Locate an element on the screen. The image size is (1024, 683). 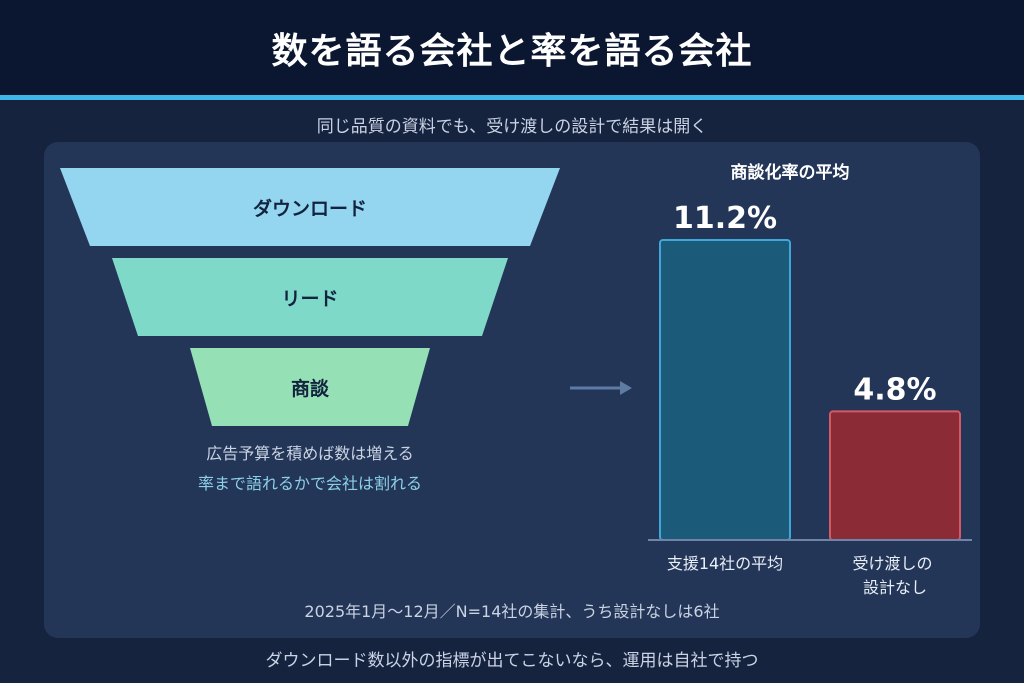
funnel-stage-lead is located at coordinates (310, 297).